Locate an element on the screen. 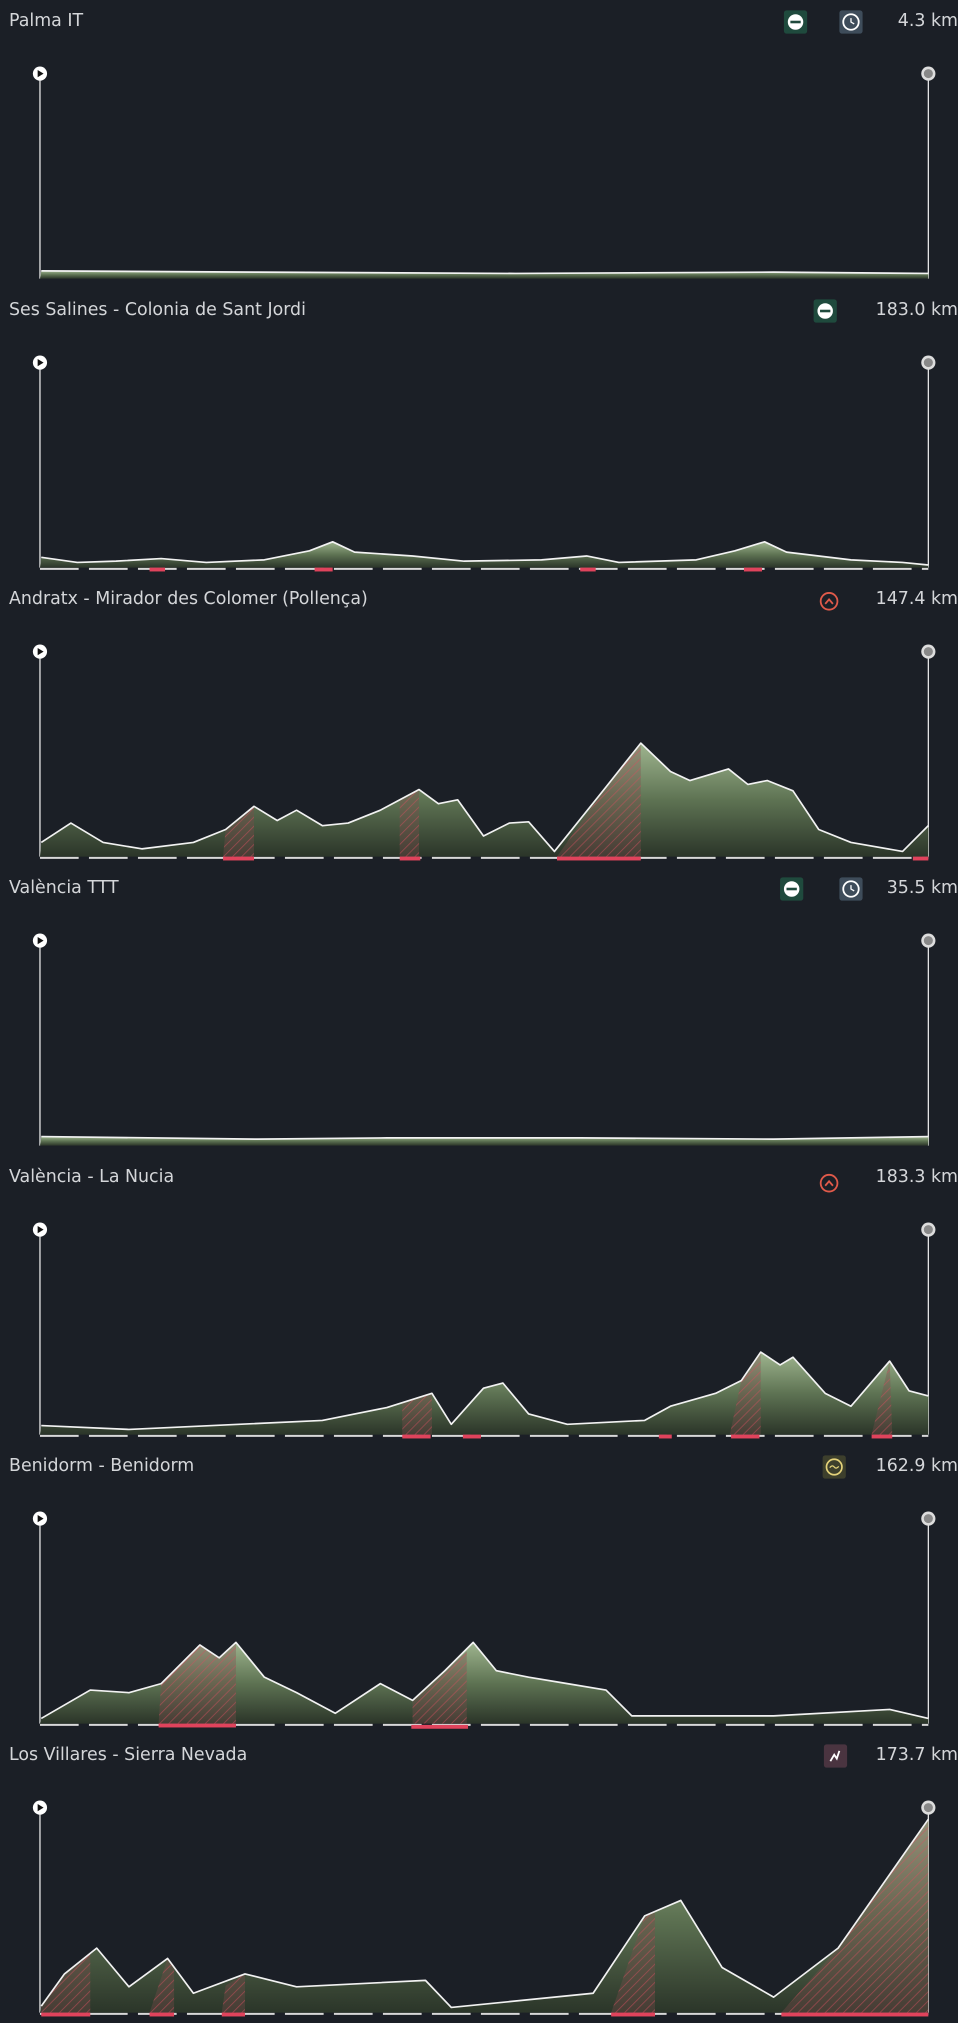 This screenshot has height=2023, width=958. icon-summit is located at coordinates (836, 1756).